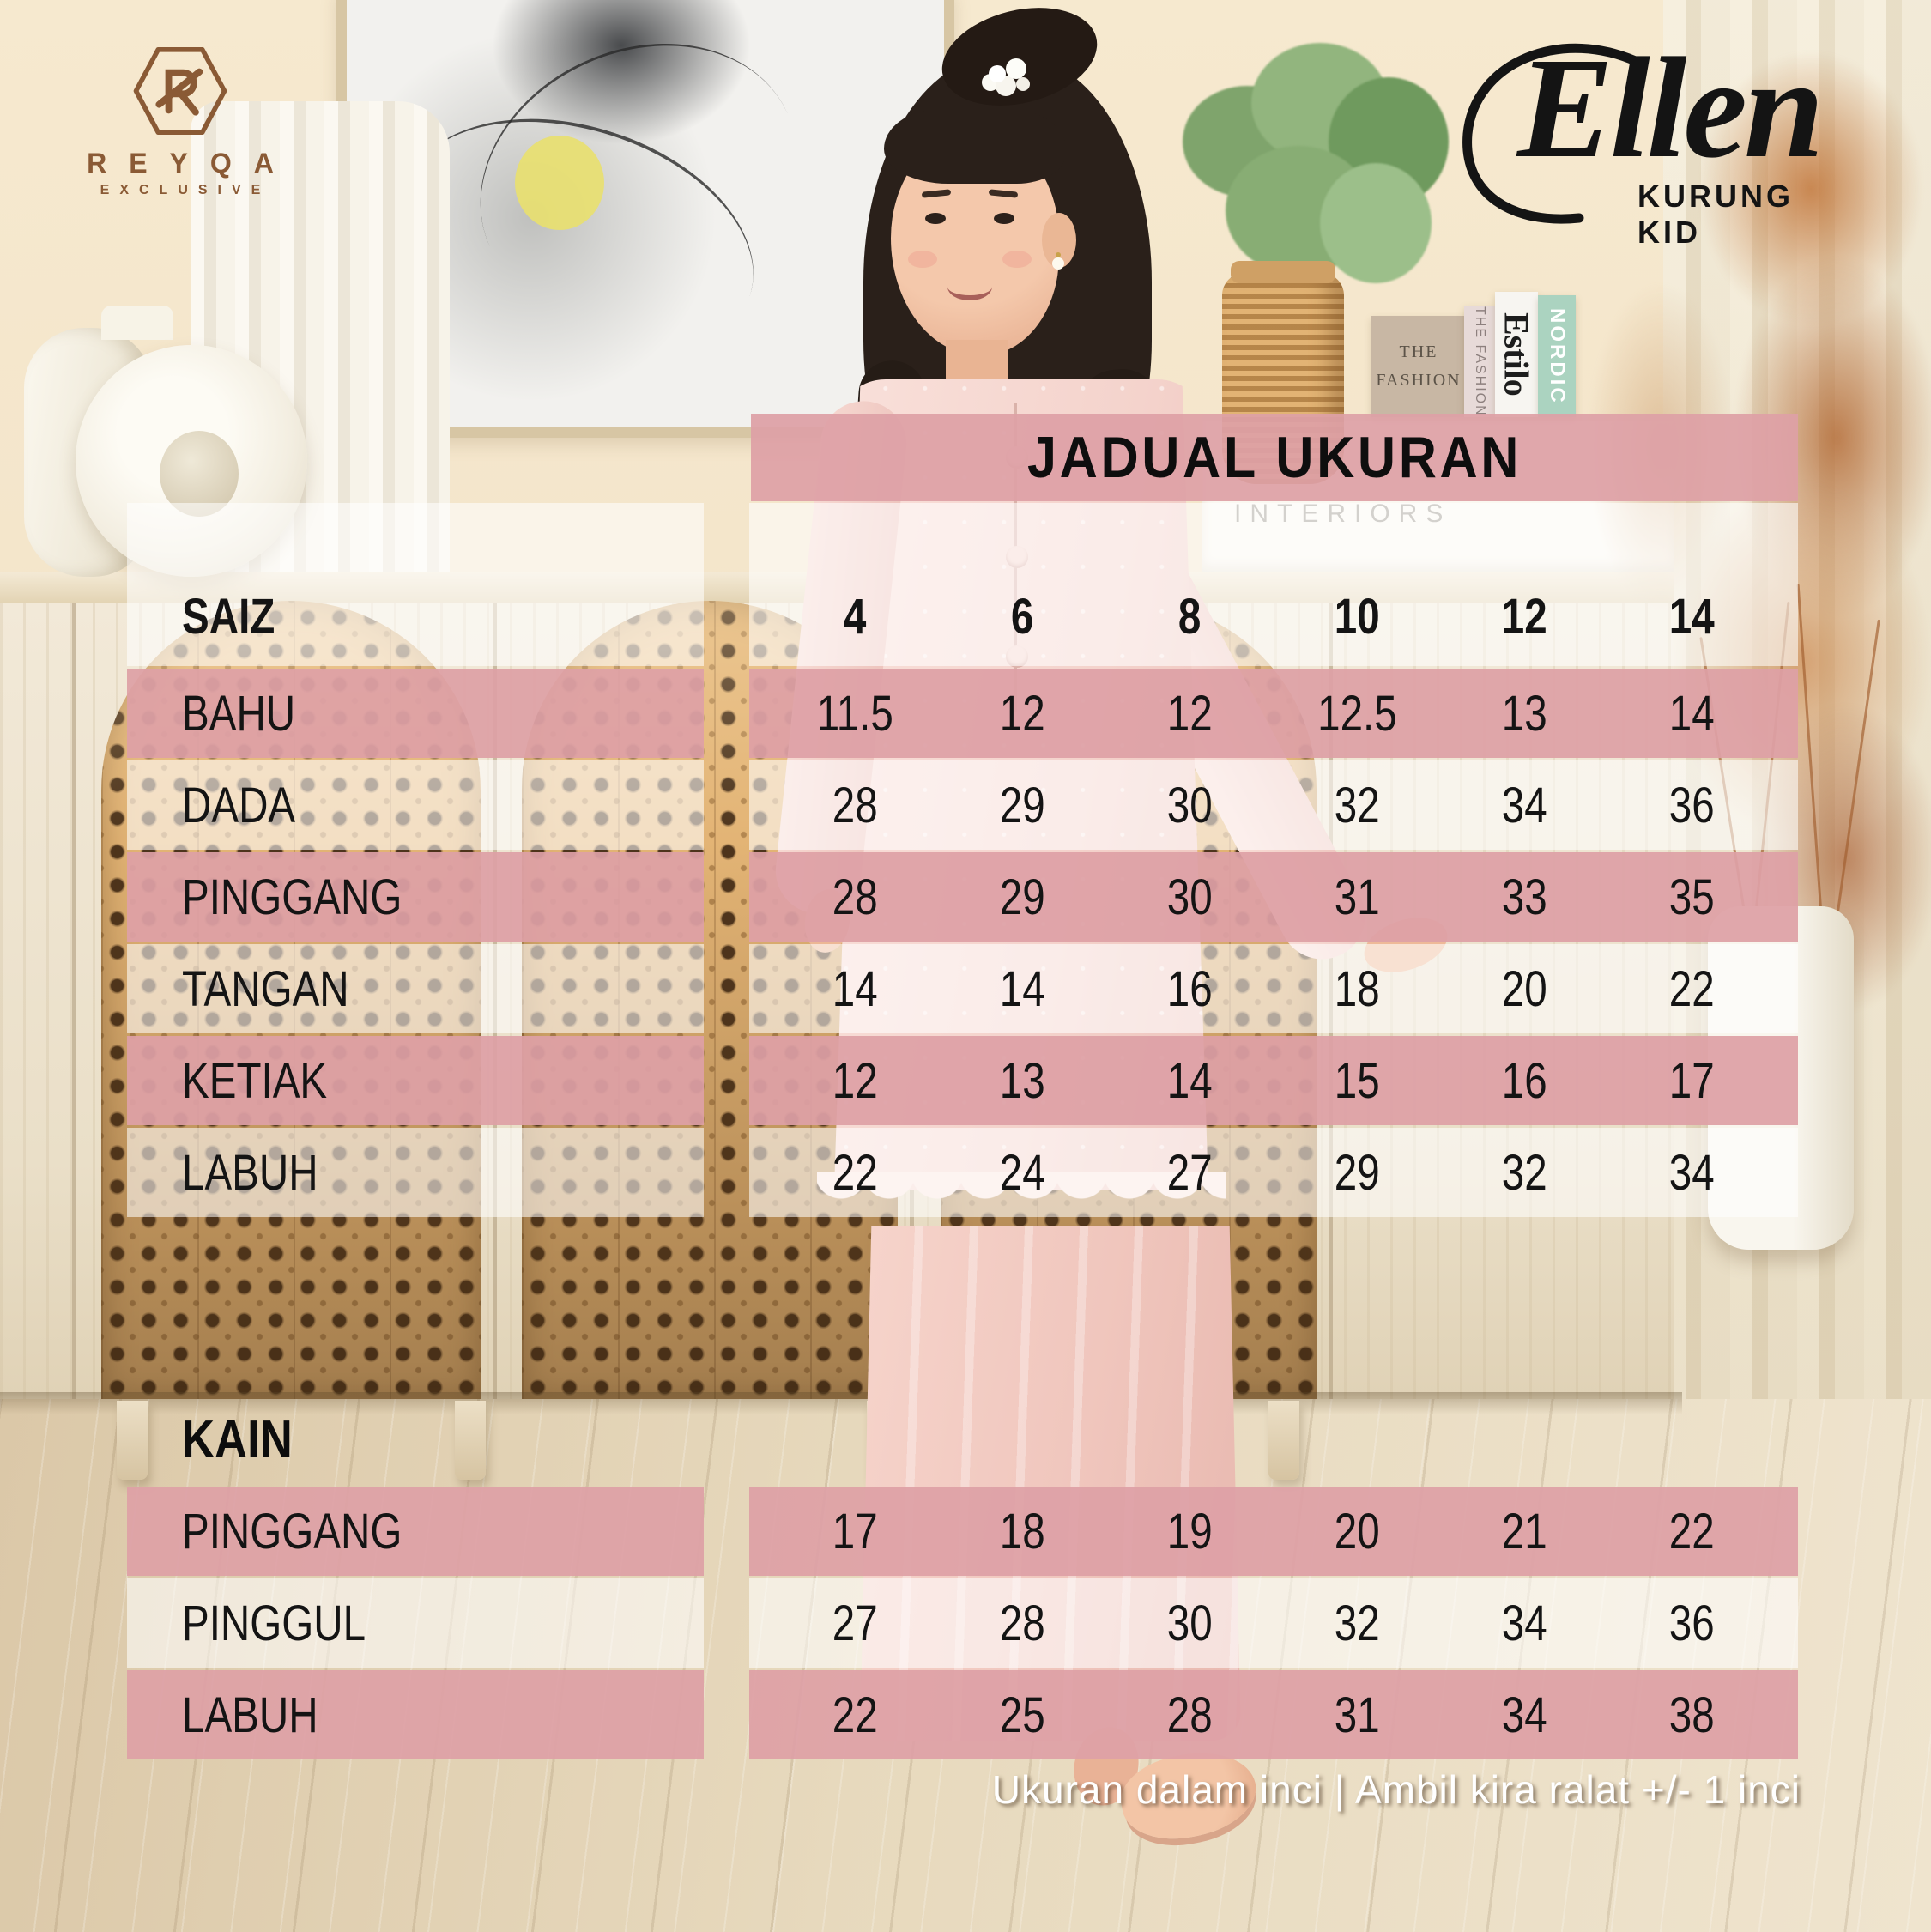  Describe the element at coordinates (1273, 584) in the screenshot. I see `size-header-values-band: 4 6 8 10 12 14` at that location.